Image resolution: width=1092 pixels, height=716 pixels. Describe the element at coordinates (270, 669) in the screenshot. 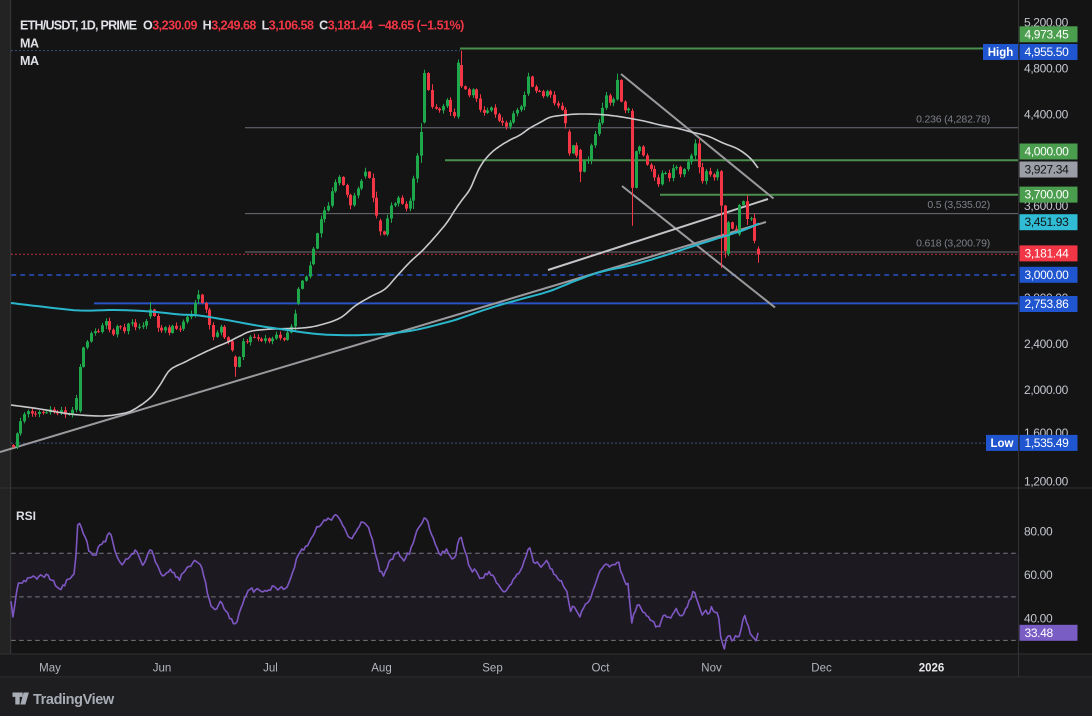

I see `svg-text: Jul` at that location.